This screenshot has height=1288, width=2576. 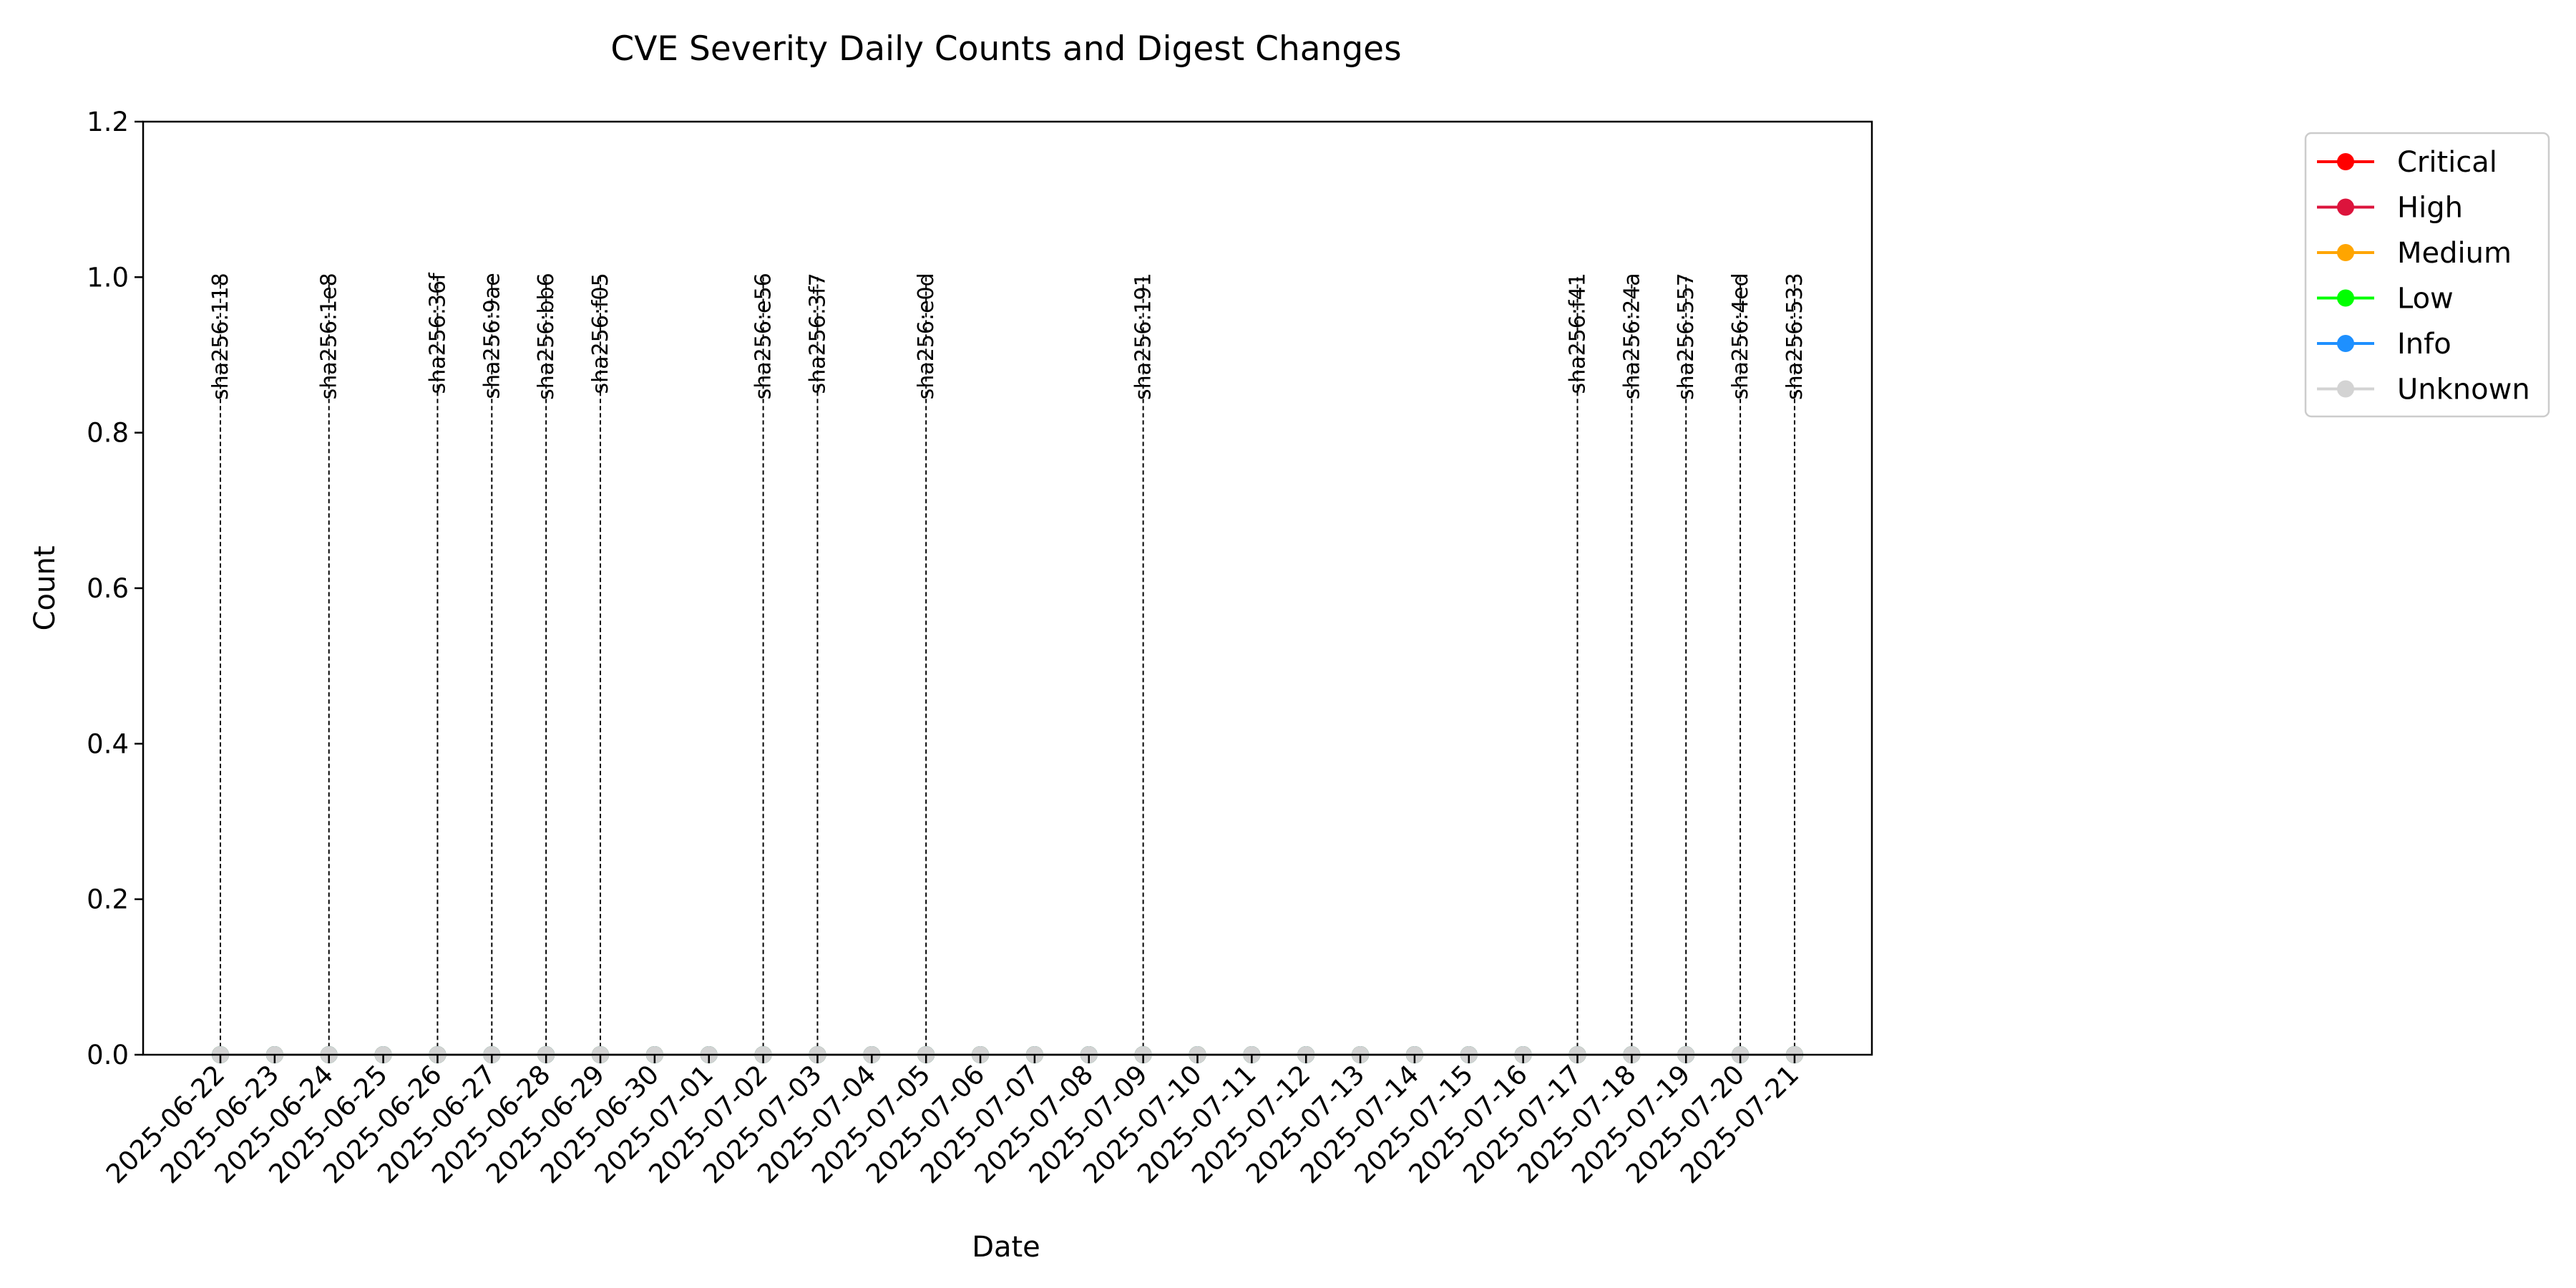 I want to click on legend-entry-medium: Medium, so click(x=2414, y=253).